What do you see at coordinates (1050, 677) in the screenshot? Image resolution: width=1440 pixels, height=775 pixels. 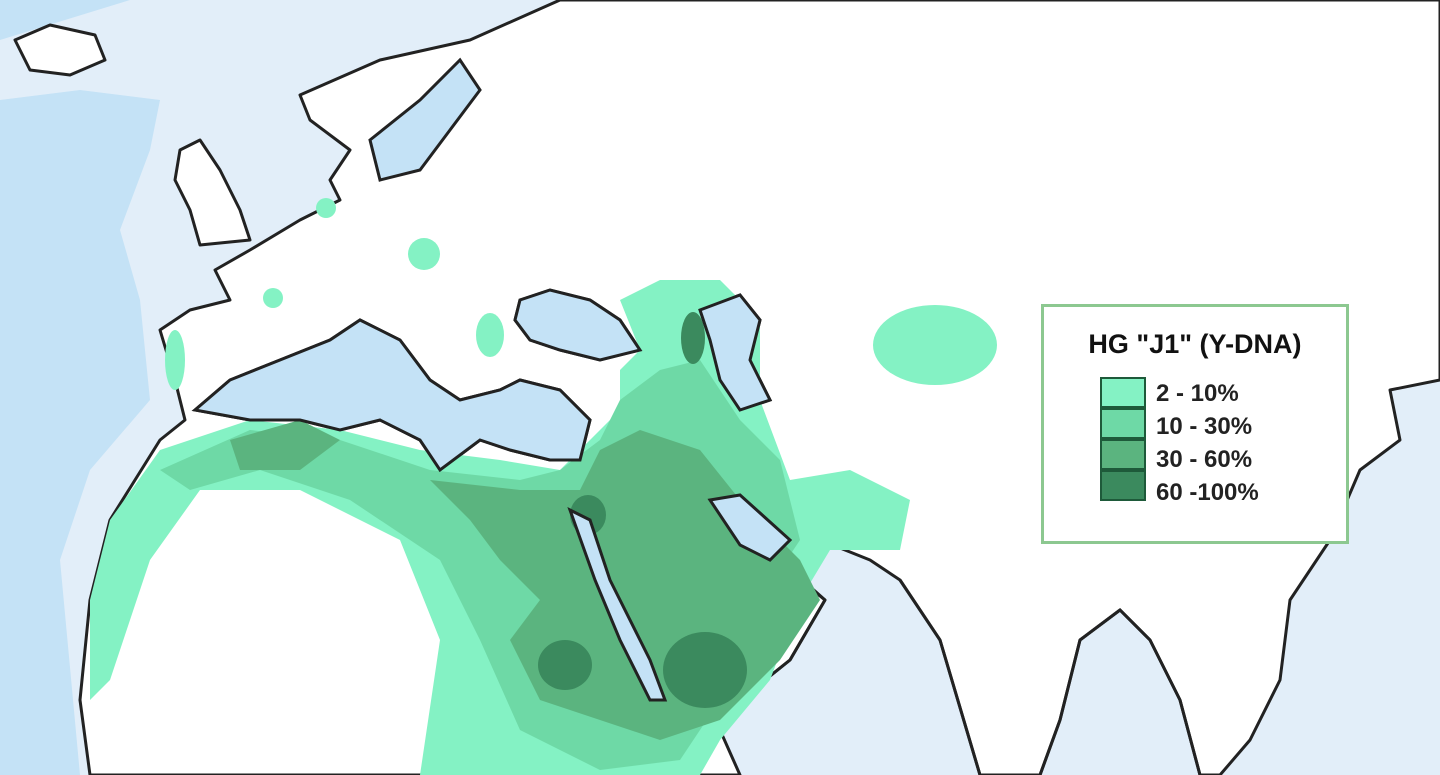 I see `india-coast` at bounding box center [1050, 677].